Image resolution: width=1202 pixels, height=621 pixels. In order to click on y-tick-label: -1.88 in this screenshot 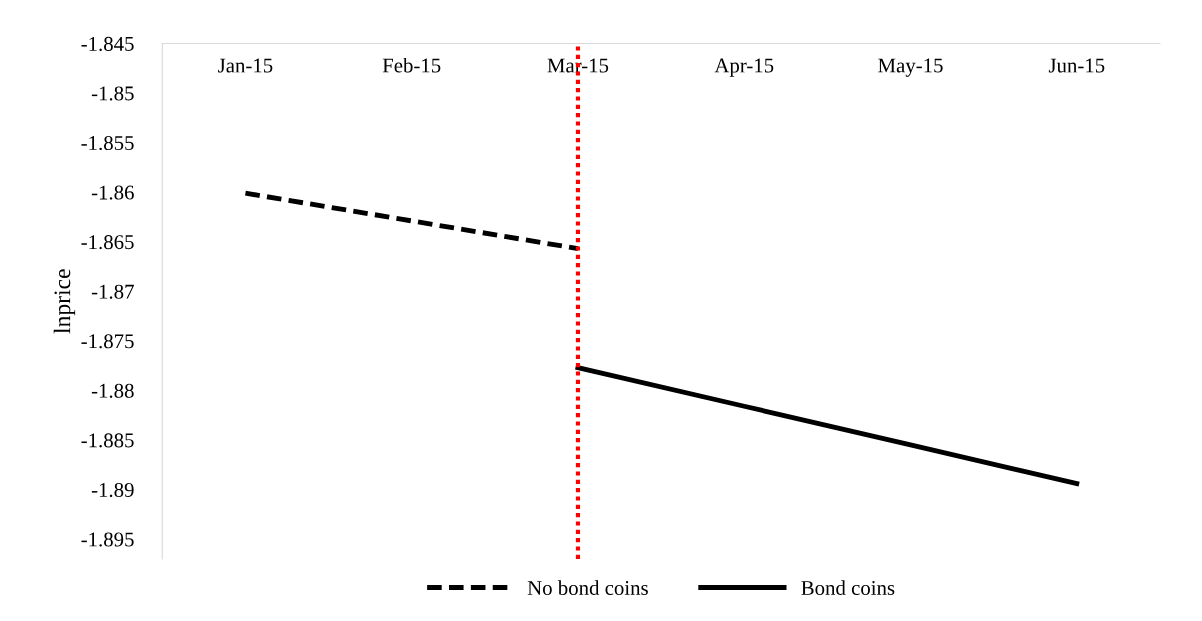, I will do `click(112, 390)`.